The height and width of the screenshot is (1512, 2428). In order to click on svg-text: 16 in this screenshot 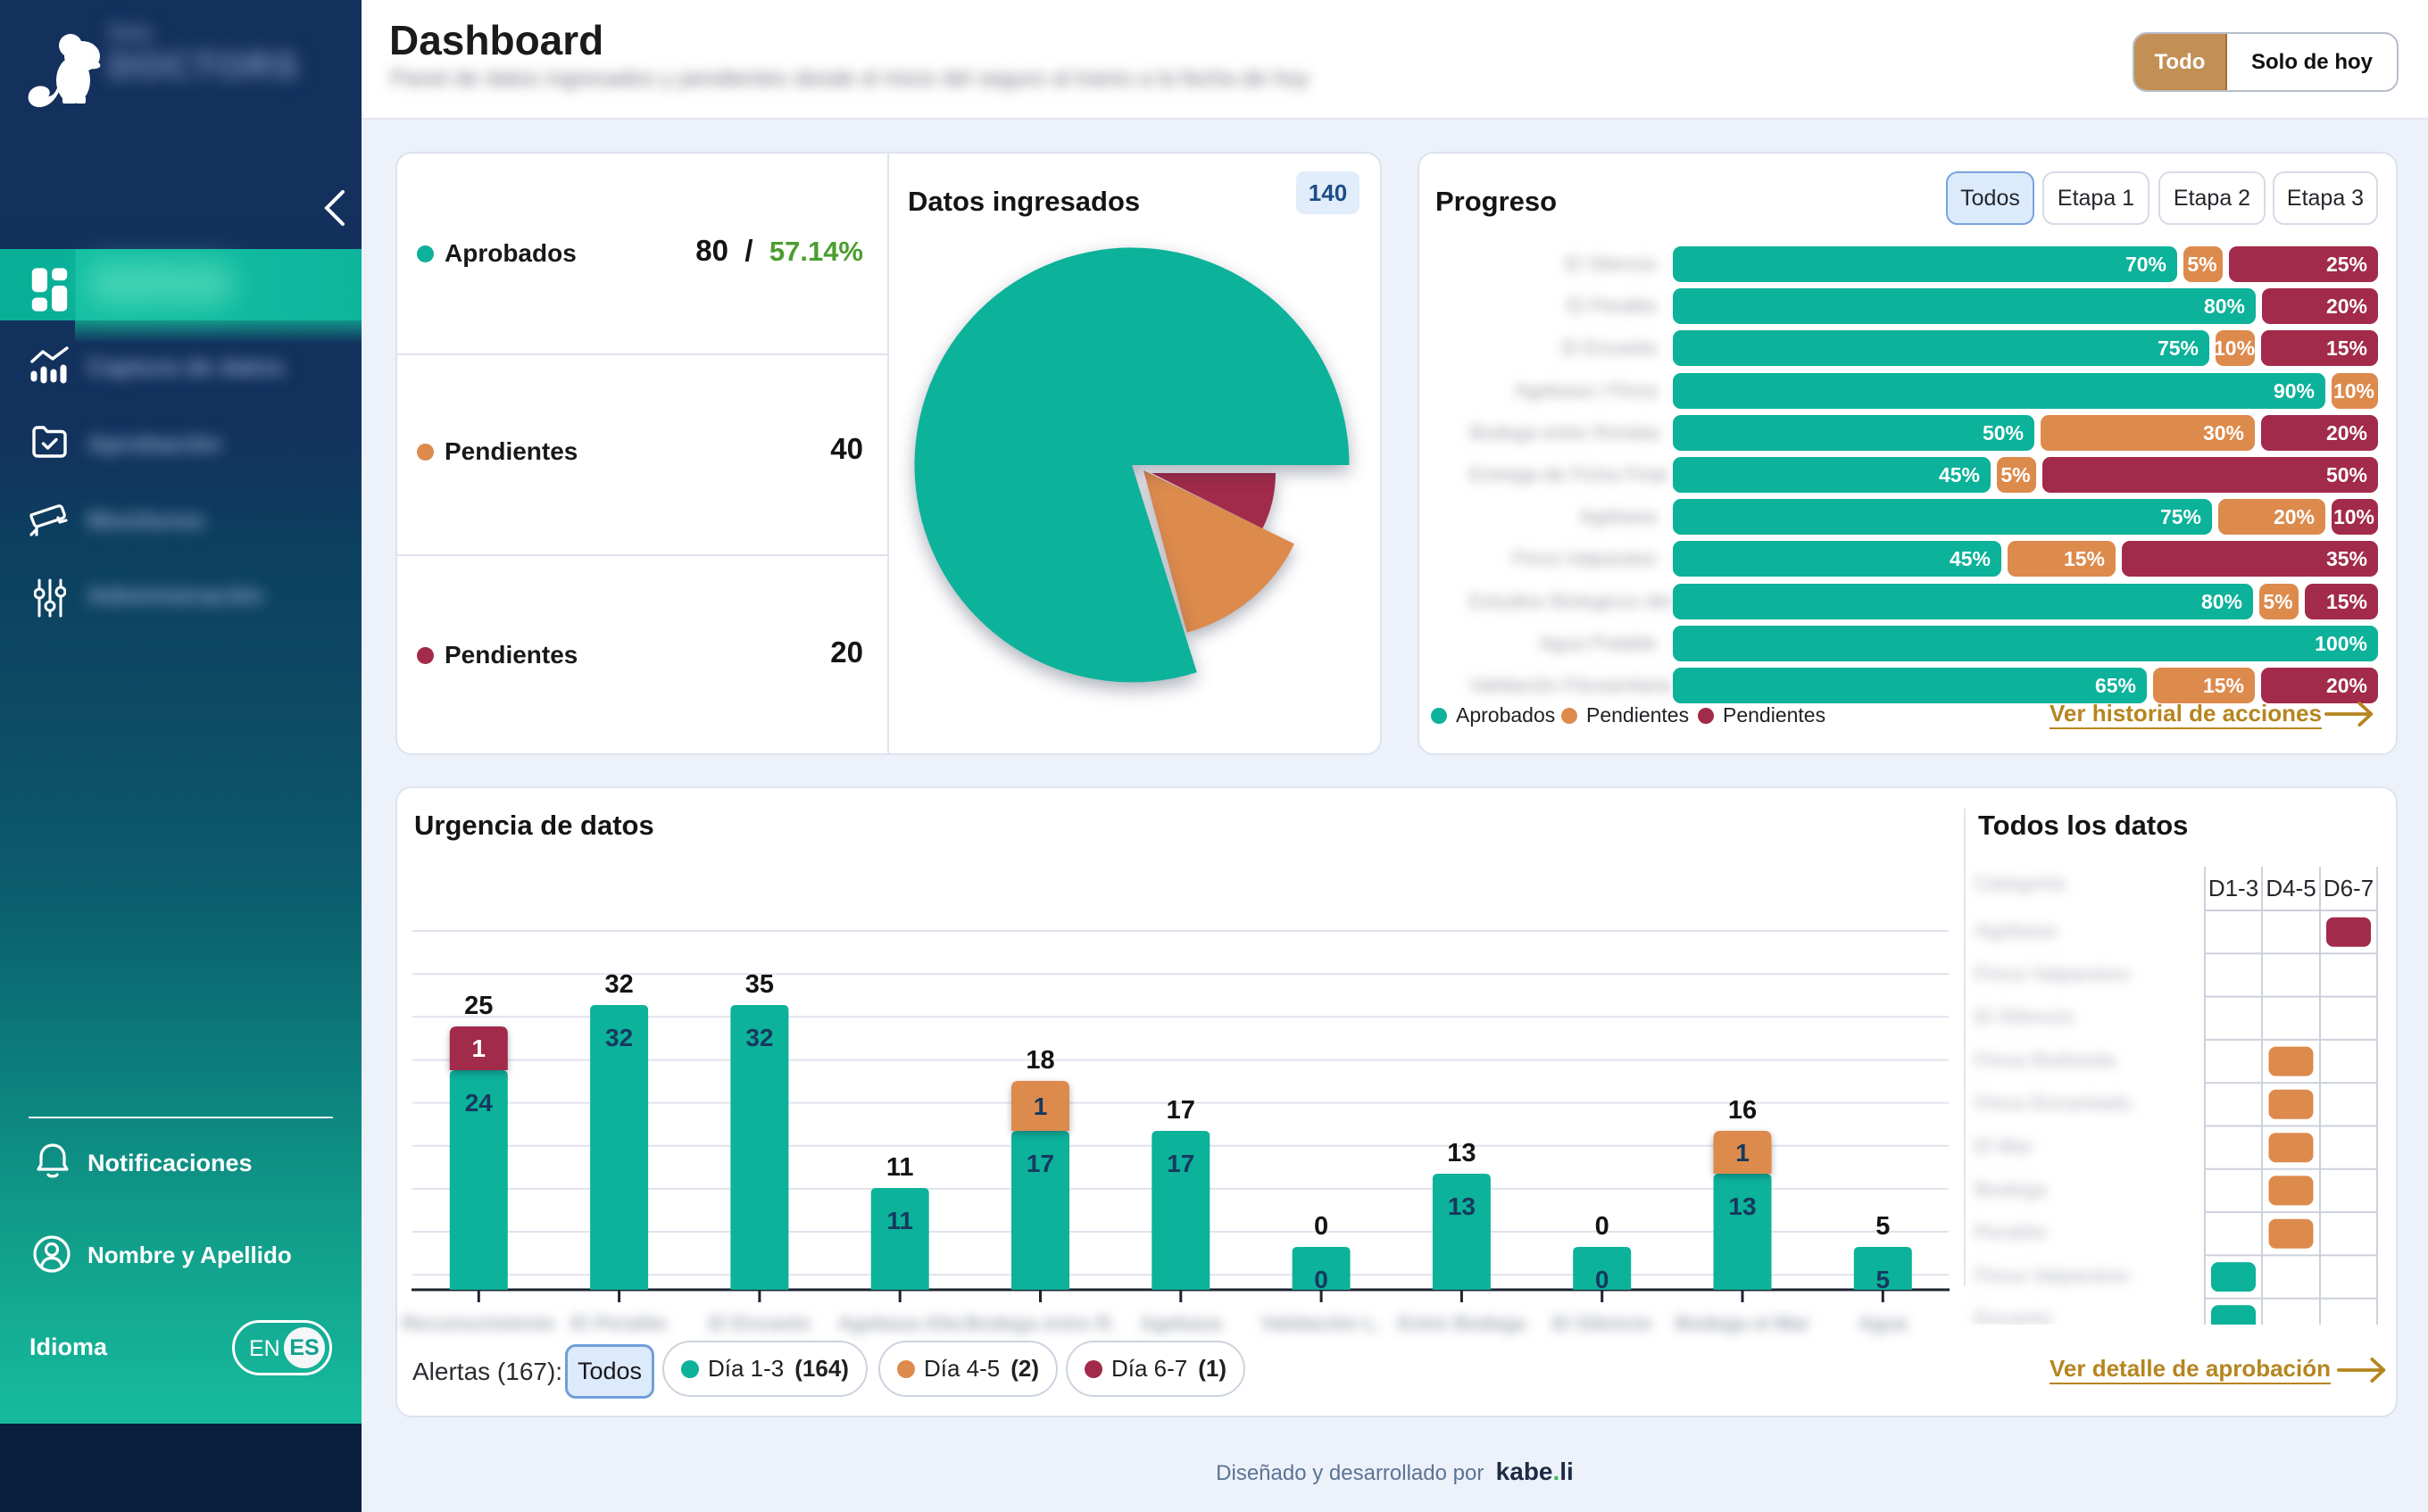, I will do `click(1742, 1110)`.